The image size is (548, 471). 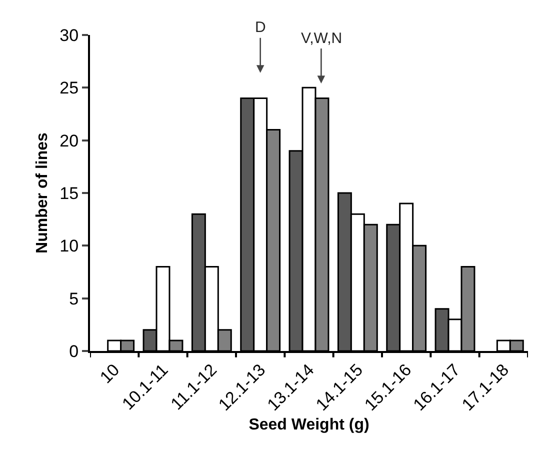 What do you see at coordinates (321, 38) in the screenshot?
I see `annotation: V,W,N` at bounding box center [321, 38].